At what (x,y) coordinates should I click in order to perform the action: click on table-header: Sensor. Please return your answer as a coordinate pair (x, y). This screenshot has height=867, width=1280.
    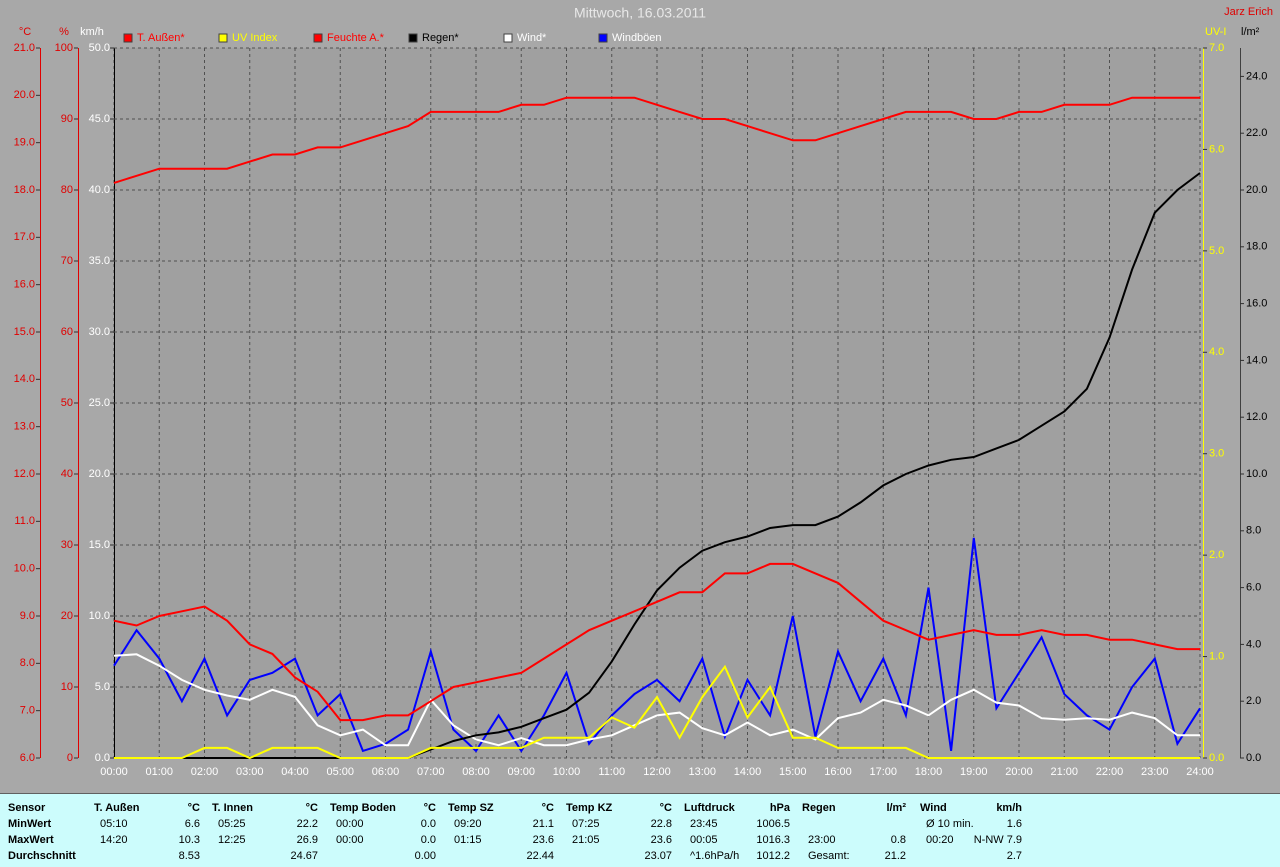
    Looking at the image, I should click on (27, 808).